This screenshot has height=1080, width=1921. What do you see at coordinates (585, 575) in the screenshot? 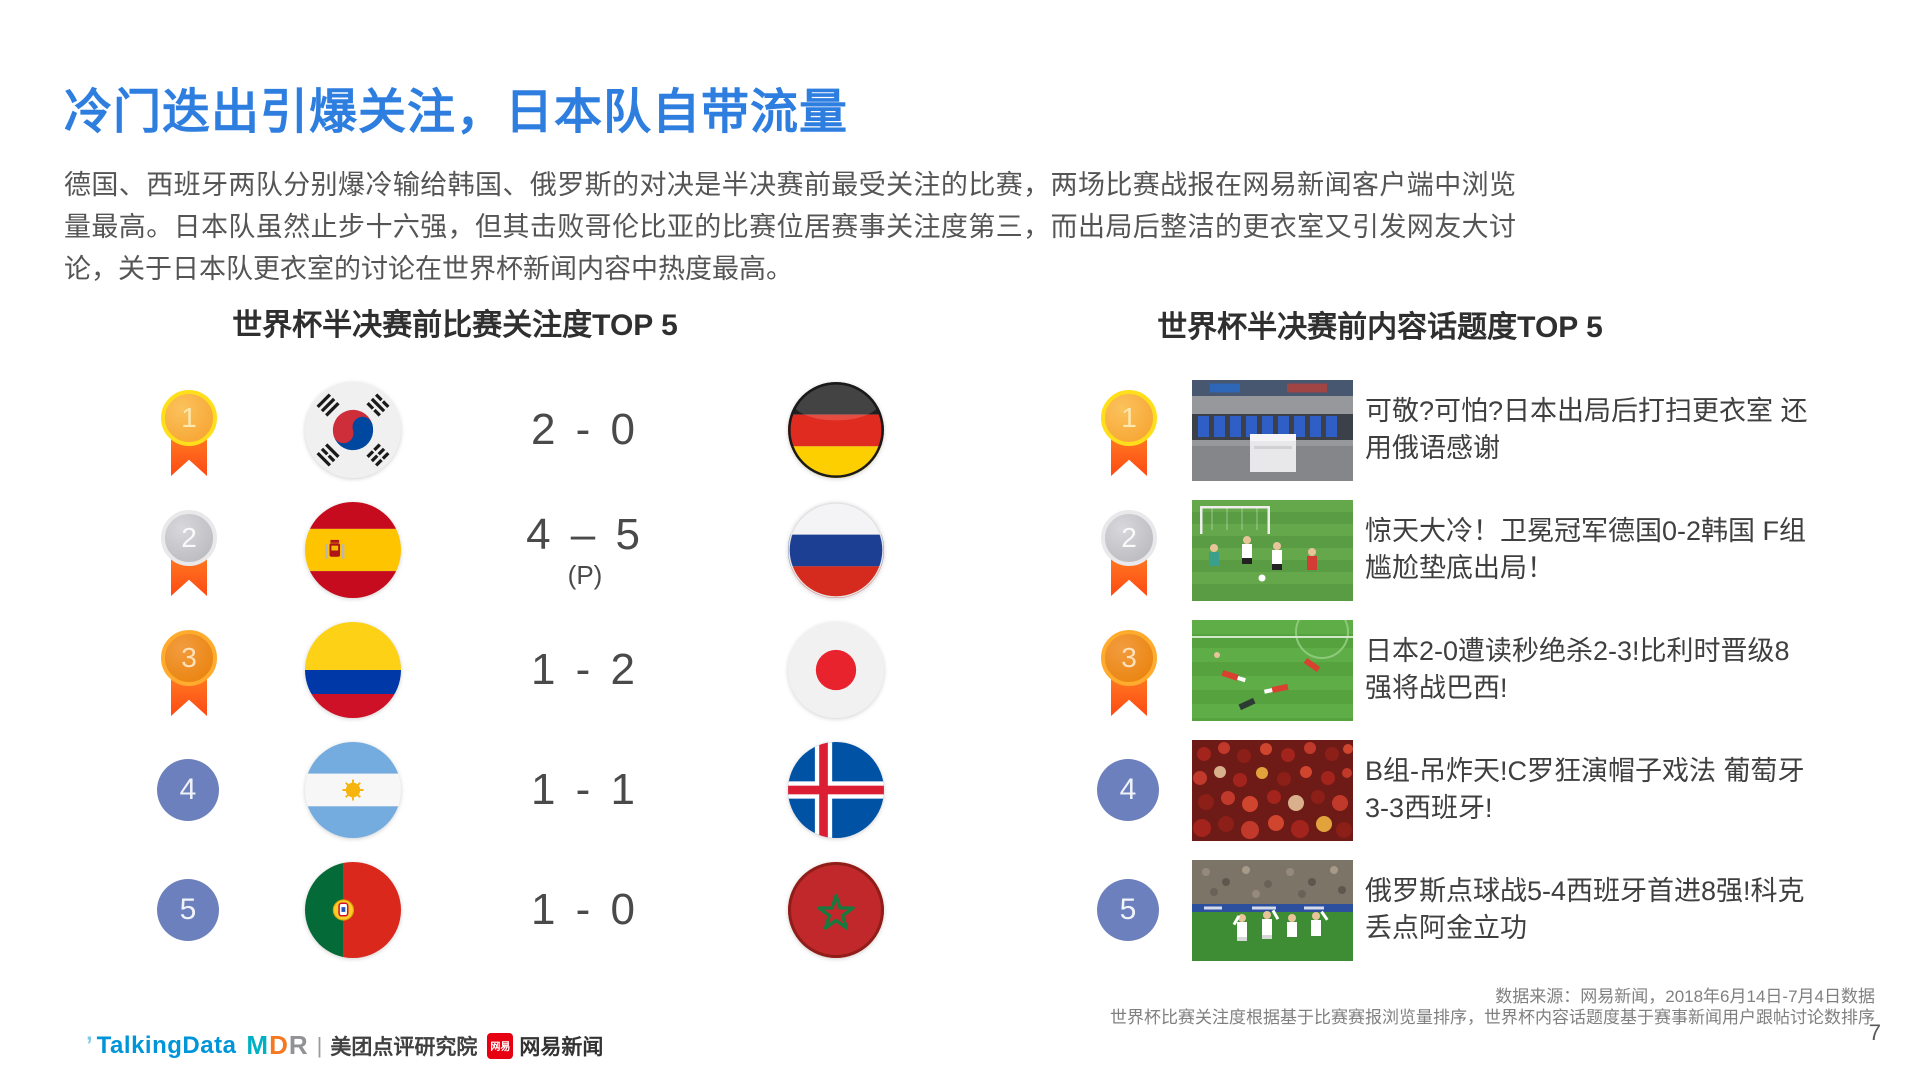
I see `score-note: (P)` at bounding box center [585, 575].